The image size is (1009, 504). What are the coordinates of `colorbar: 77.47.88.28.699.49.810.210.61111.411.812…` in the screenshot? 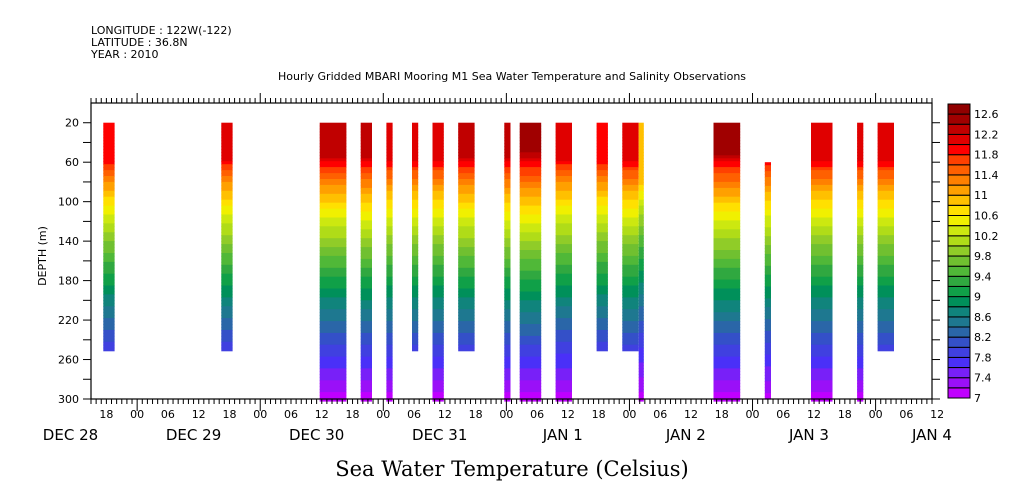 It's located at (973, 254).